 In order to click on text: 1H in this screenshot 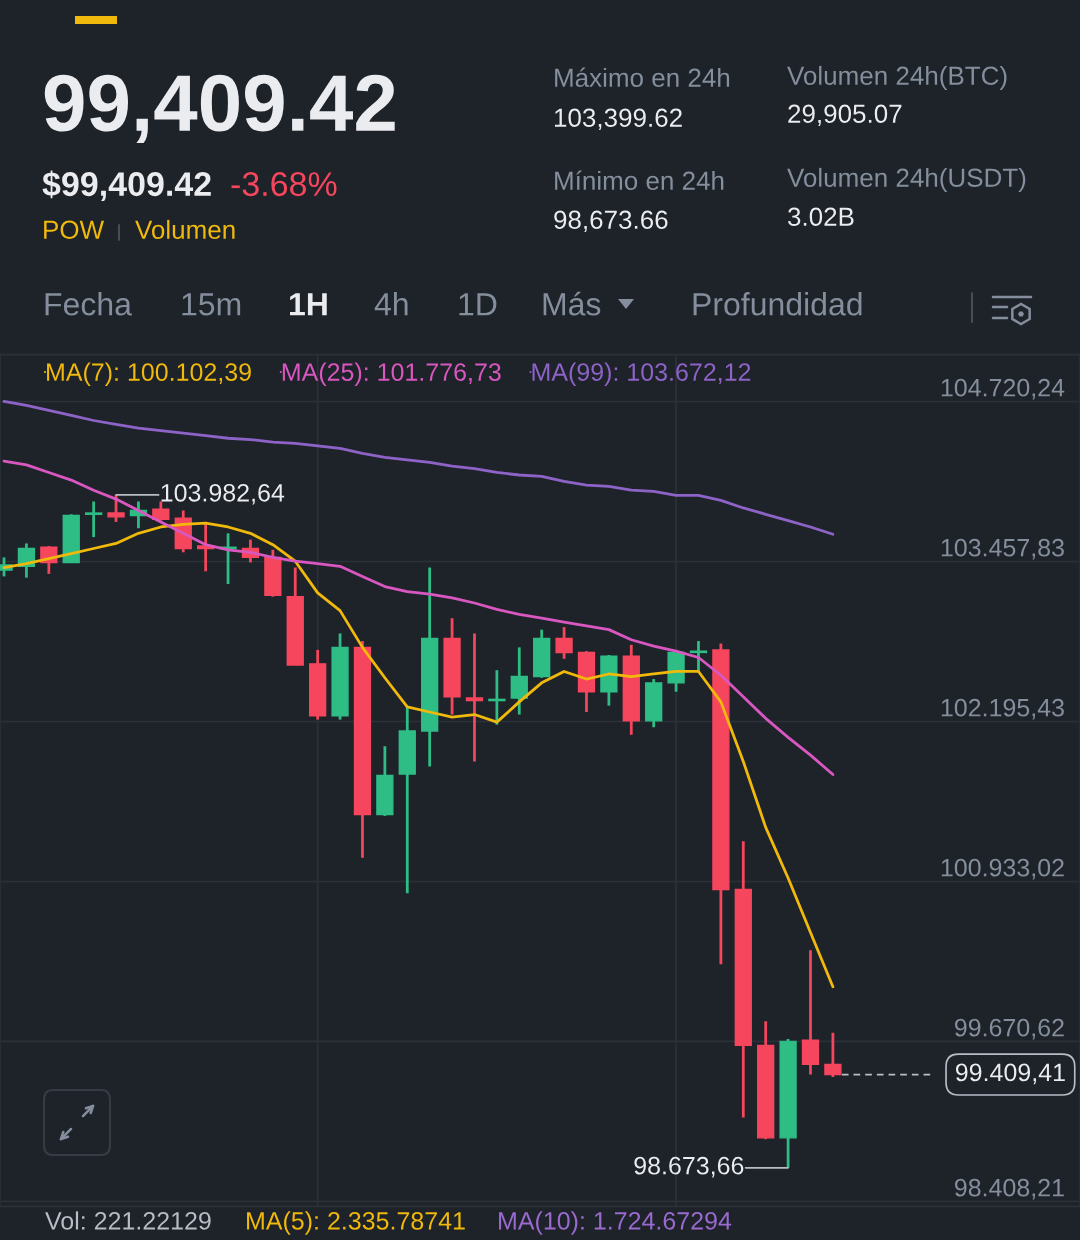, I will do `click(308, 304)`.